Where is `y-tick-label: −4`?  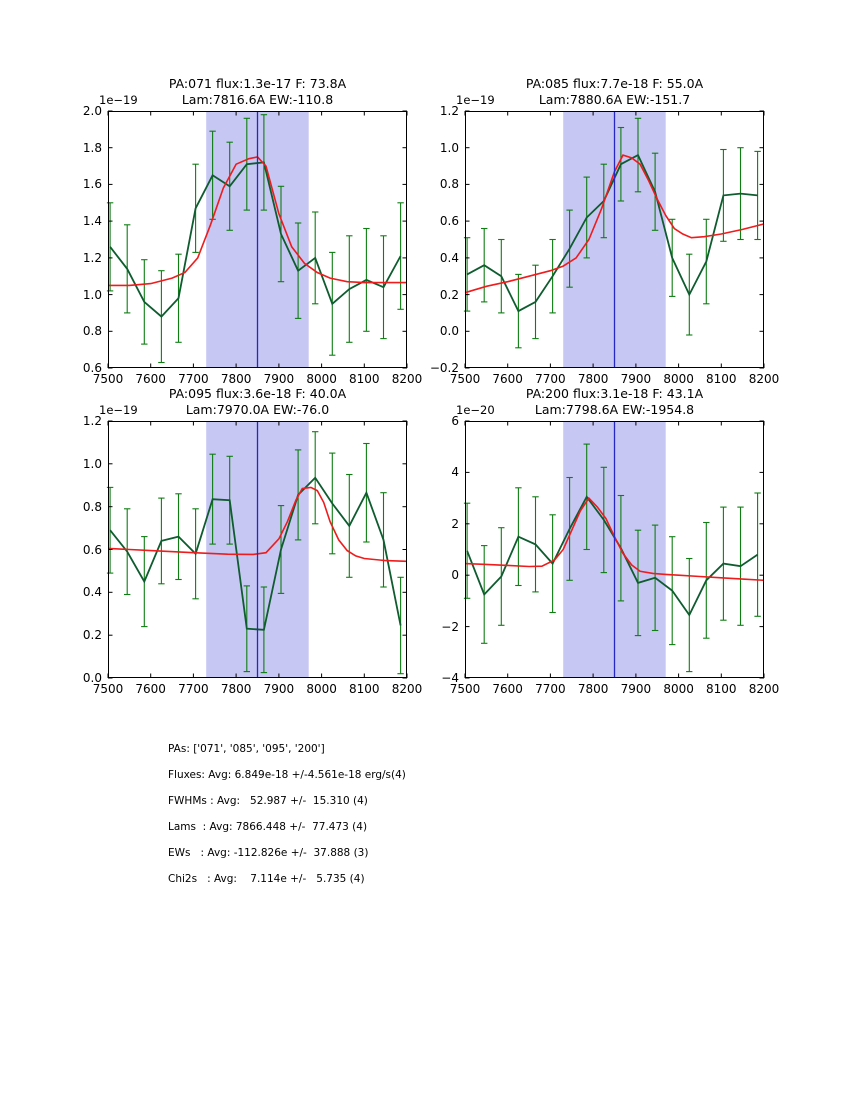 y-tick-label: −4 is located at coordinates (450, 678).